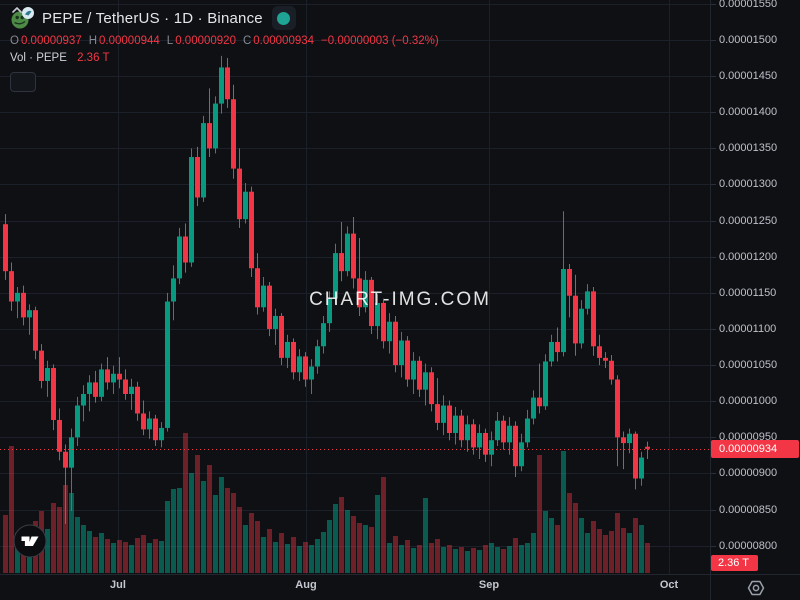  I want to click on gear-icon, so click(756, 588).